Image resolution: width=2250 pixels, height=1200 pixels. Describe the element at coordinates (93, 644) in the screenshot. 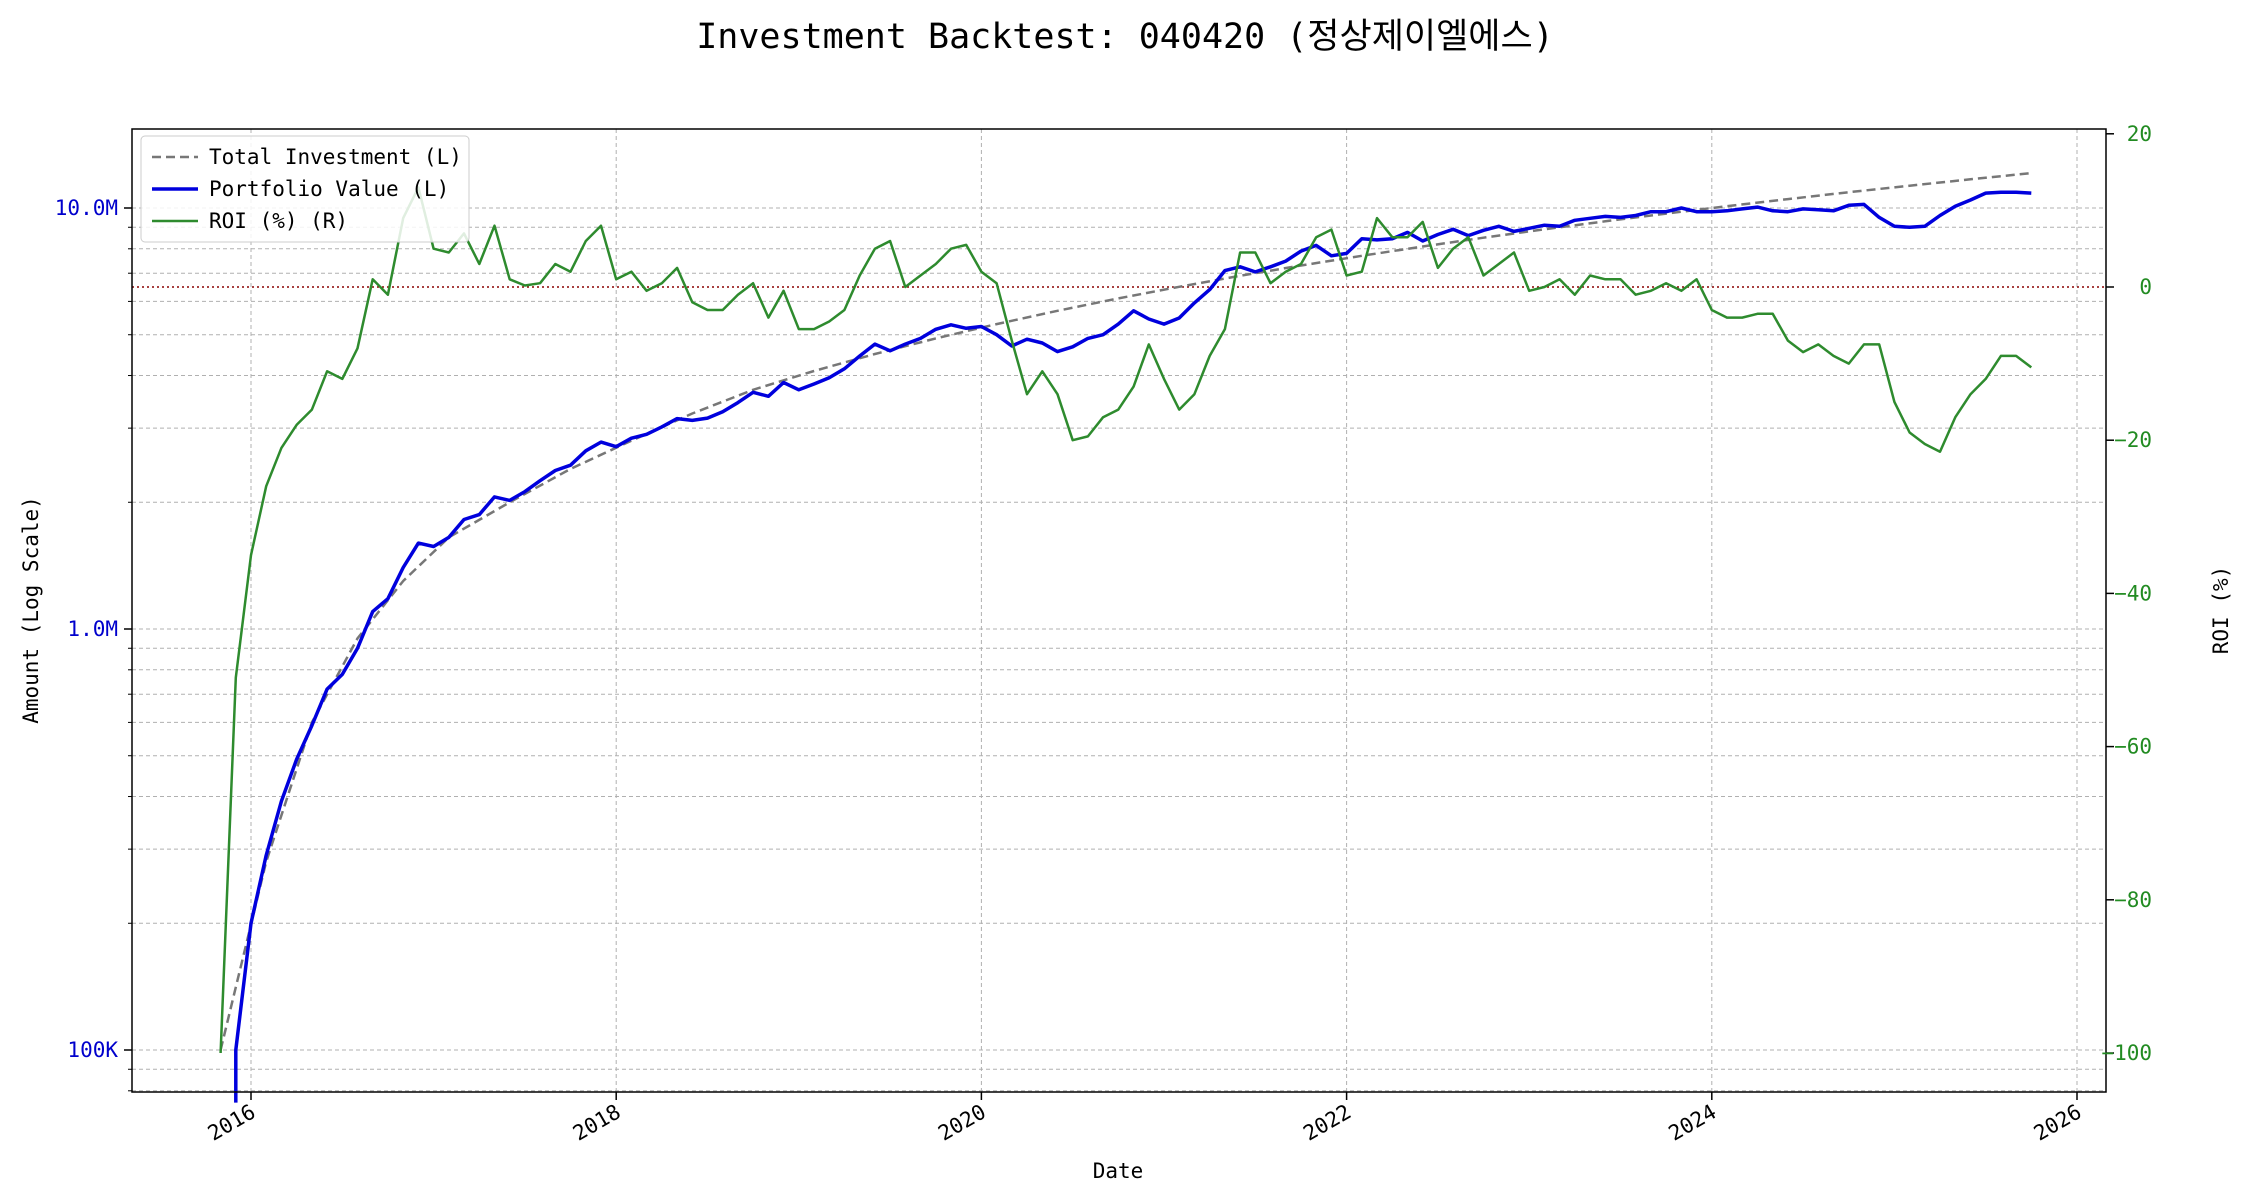

I see `left-axis-ticks: 100K 1.0M 10.0M` at that location.